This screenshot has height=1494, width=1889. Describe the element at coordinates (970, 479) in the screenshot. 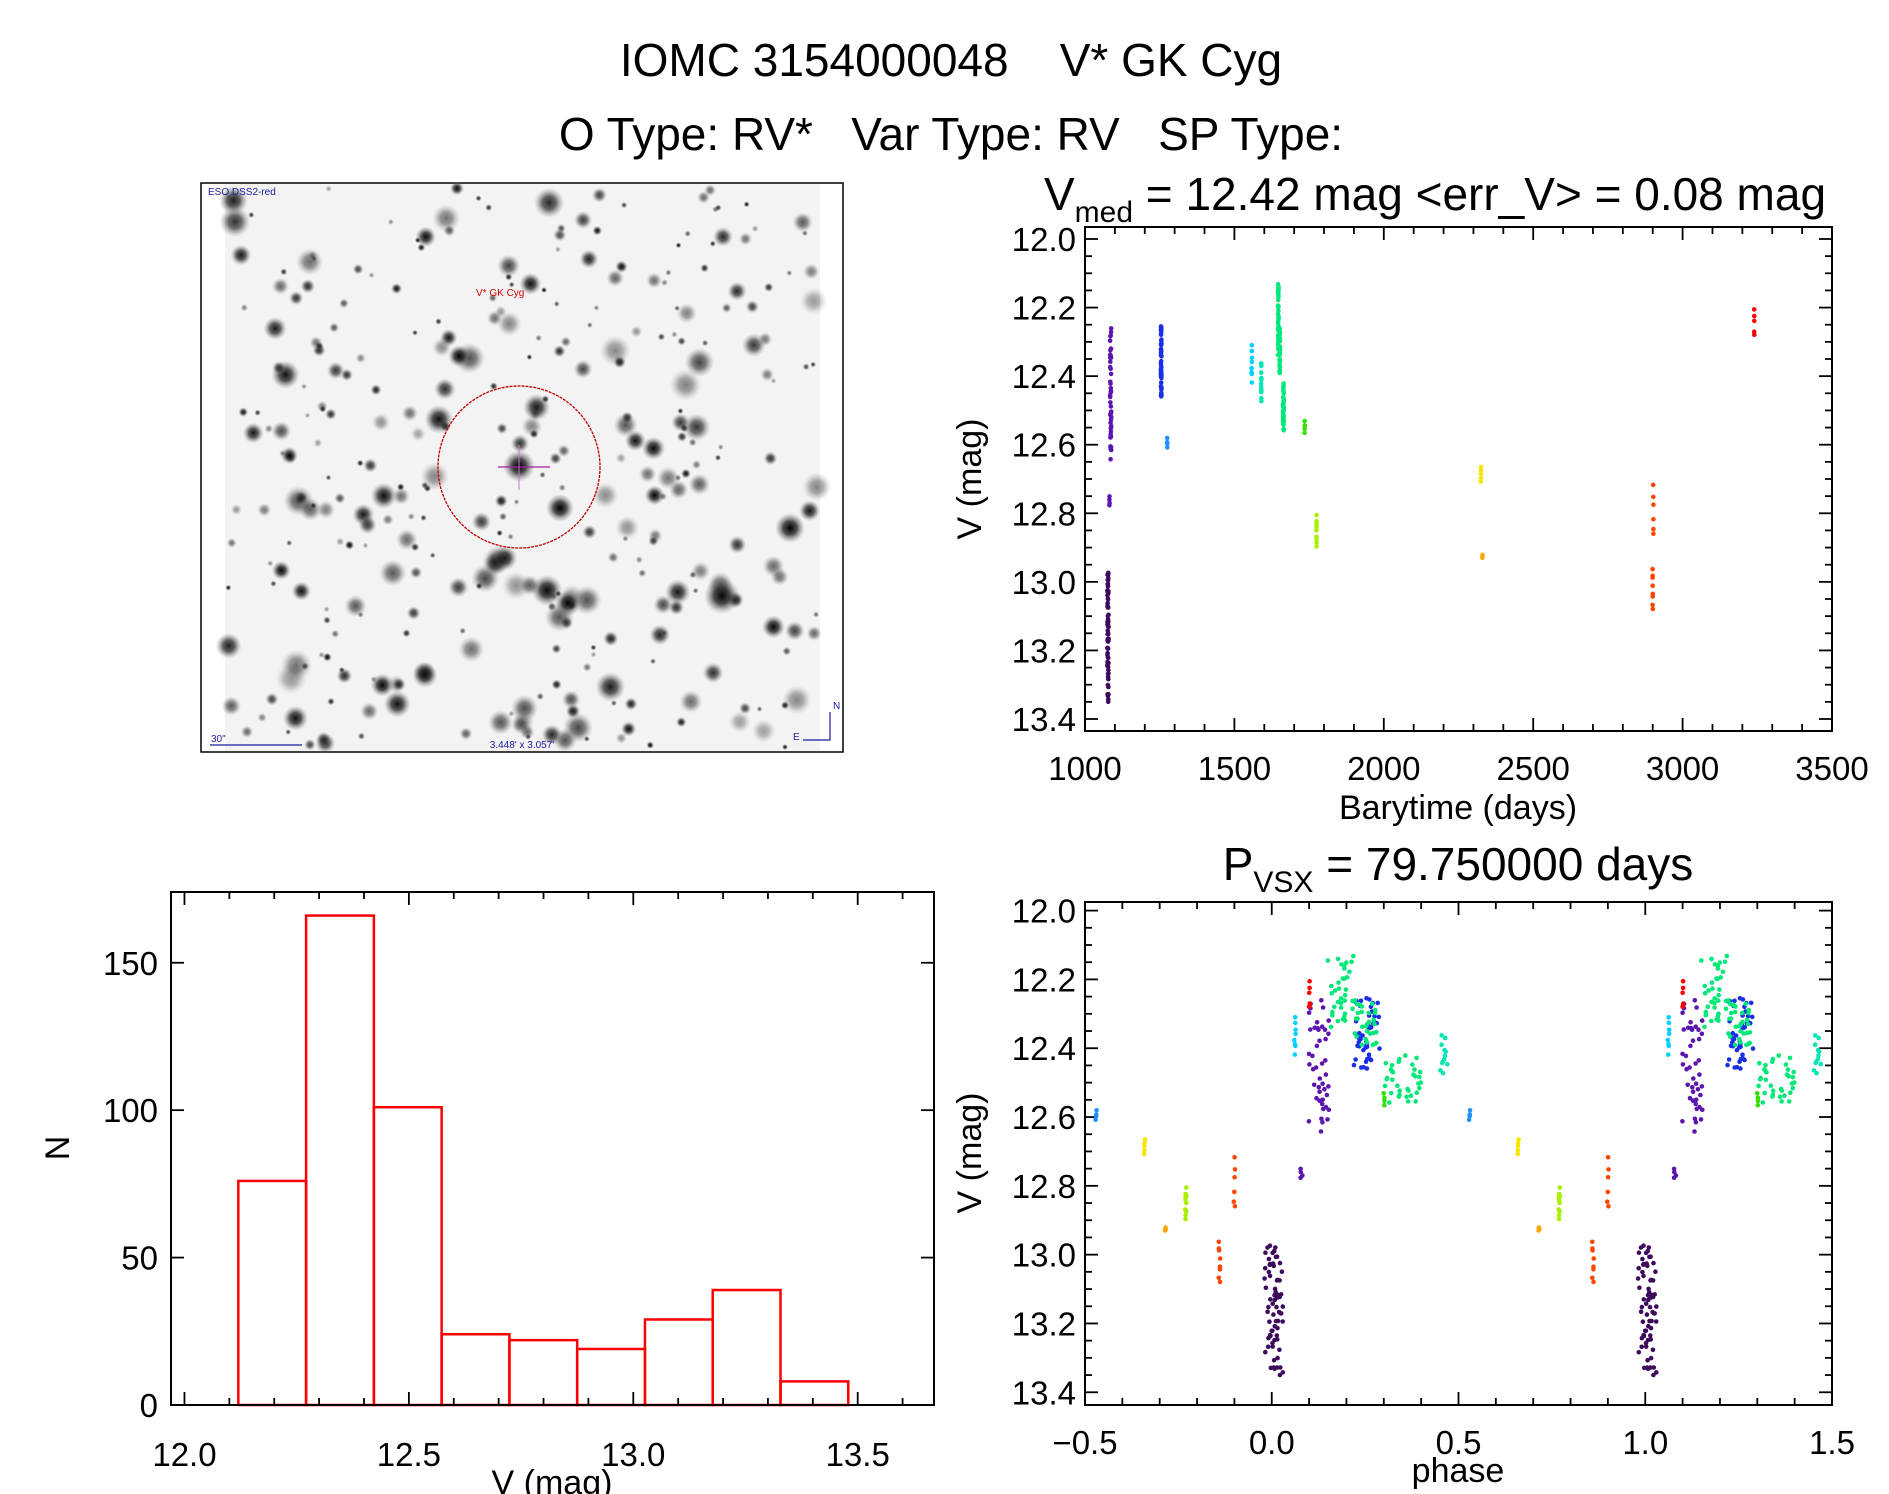

I see `light-curve-ylabel: V (mag)` at that location.